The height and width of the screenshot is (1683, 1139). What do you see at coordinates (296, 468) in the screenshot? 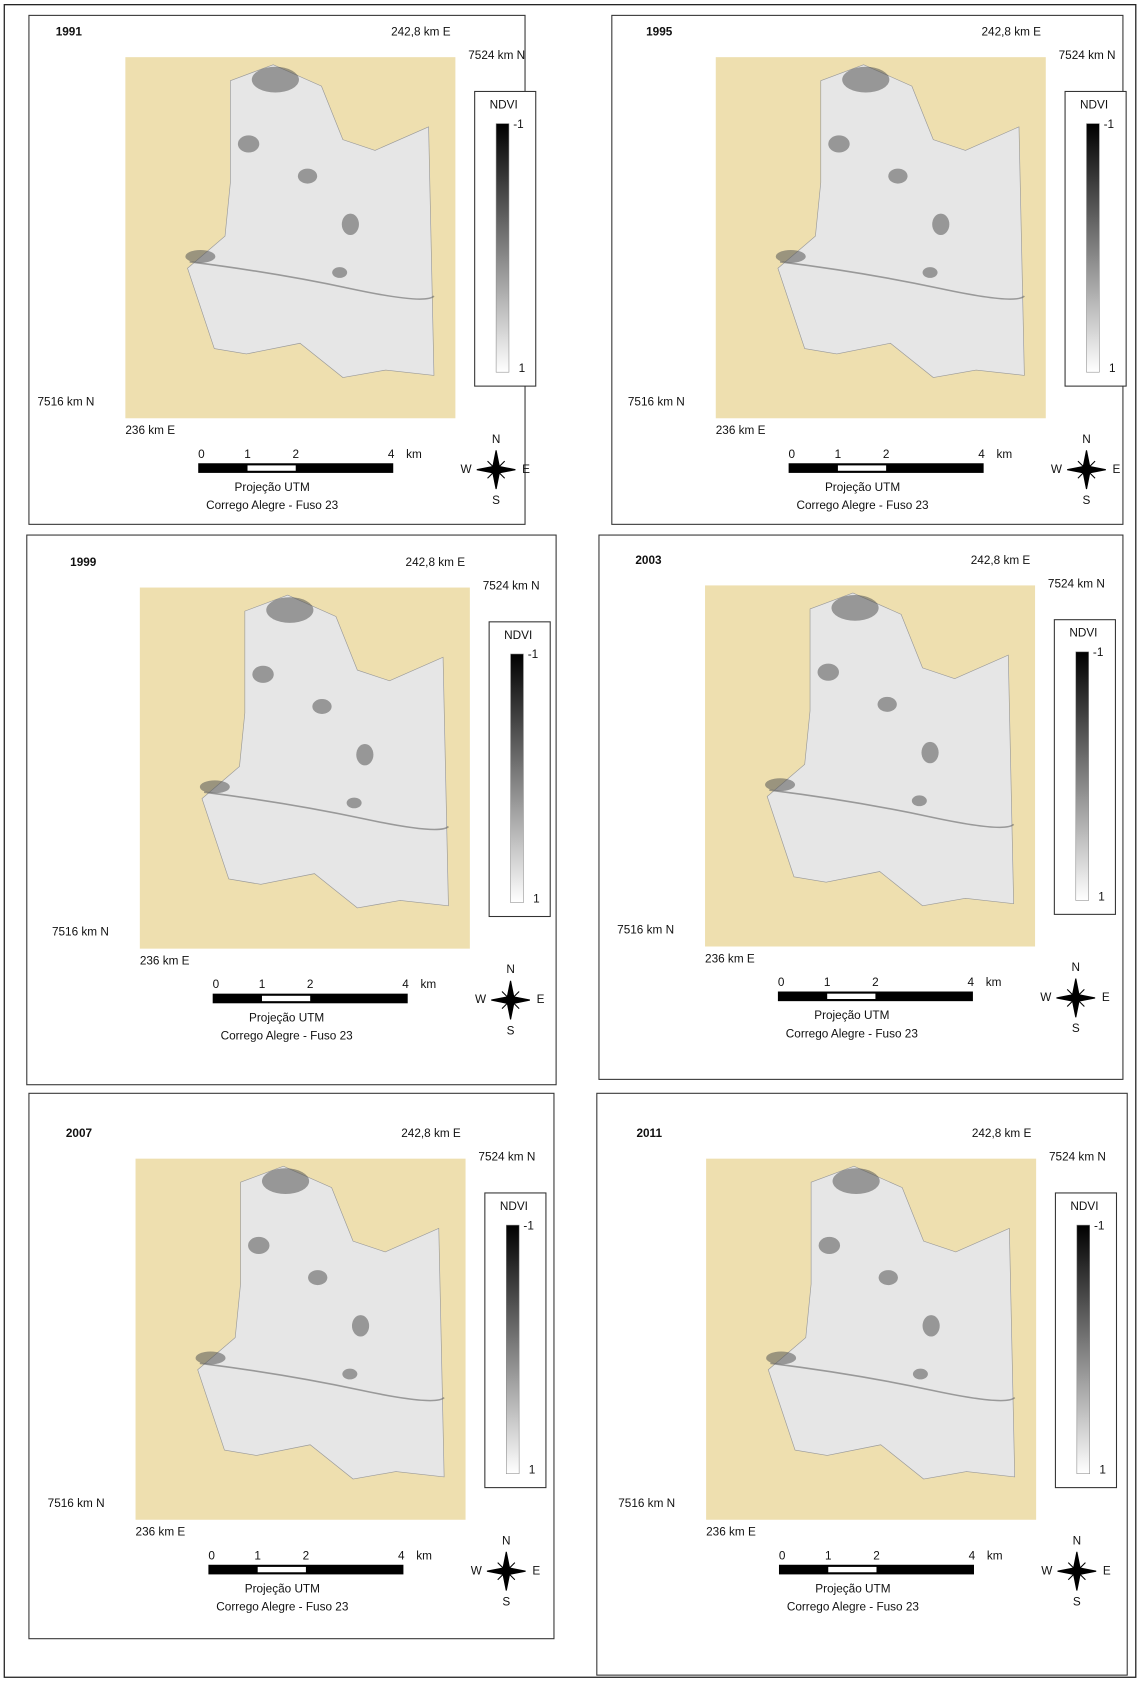
I see `scale-bar-outline` at bounding box center [296, 468].